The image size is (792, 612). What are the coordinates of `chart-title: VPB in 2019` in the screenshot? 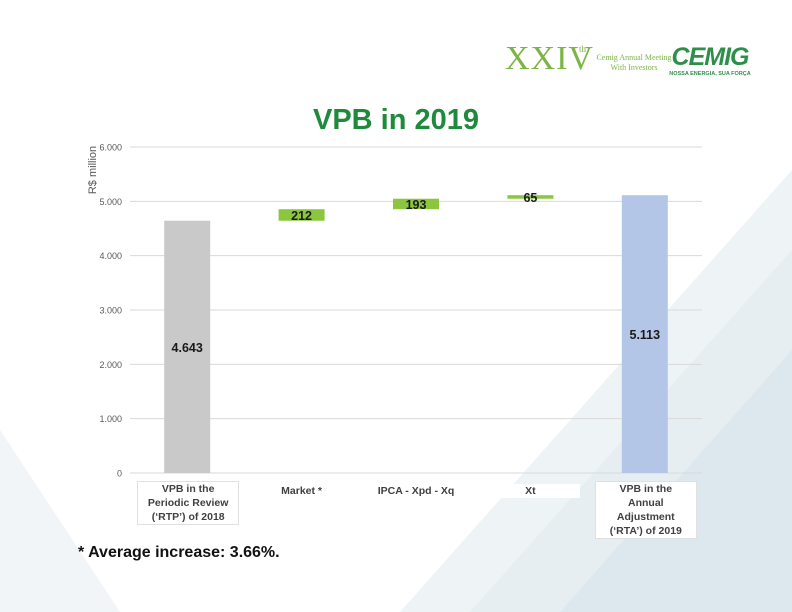 It's located at (396, 120).